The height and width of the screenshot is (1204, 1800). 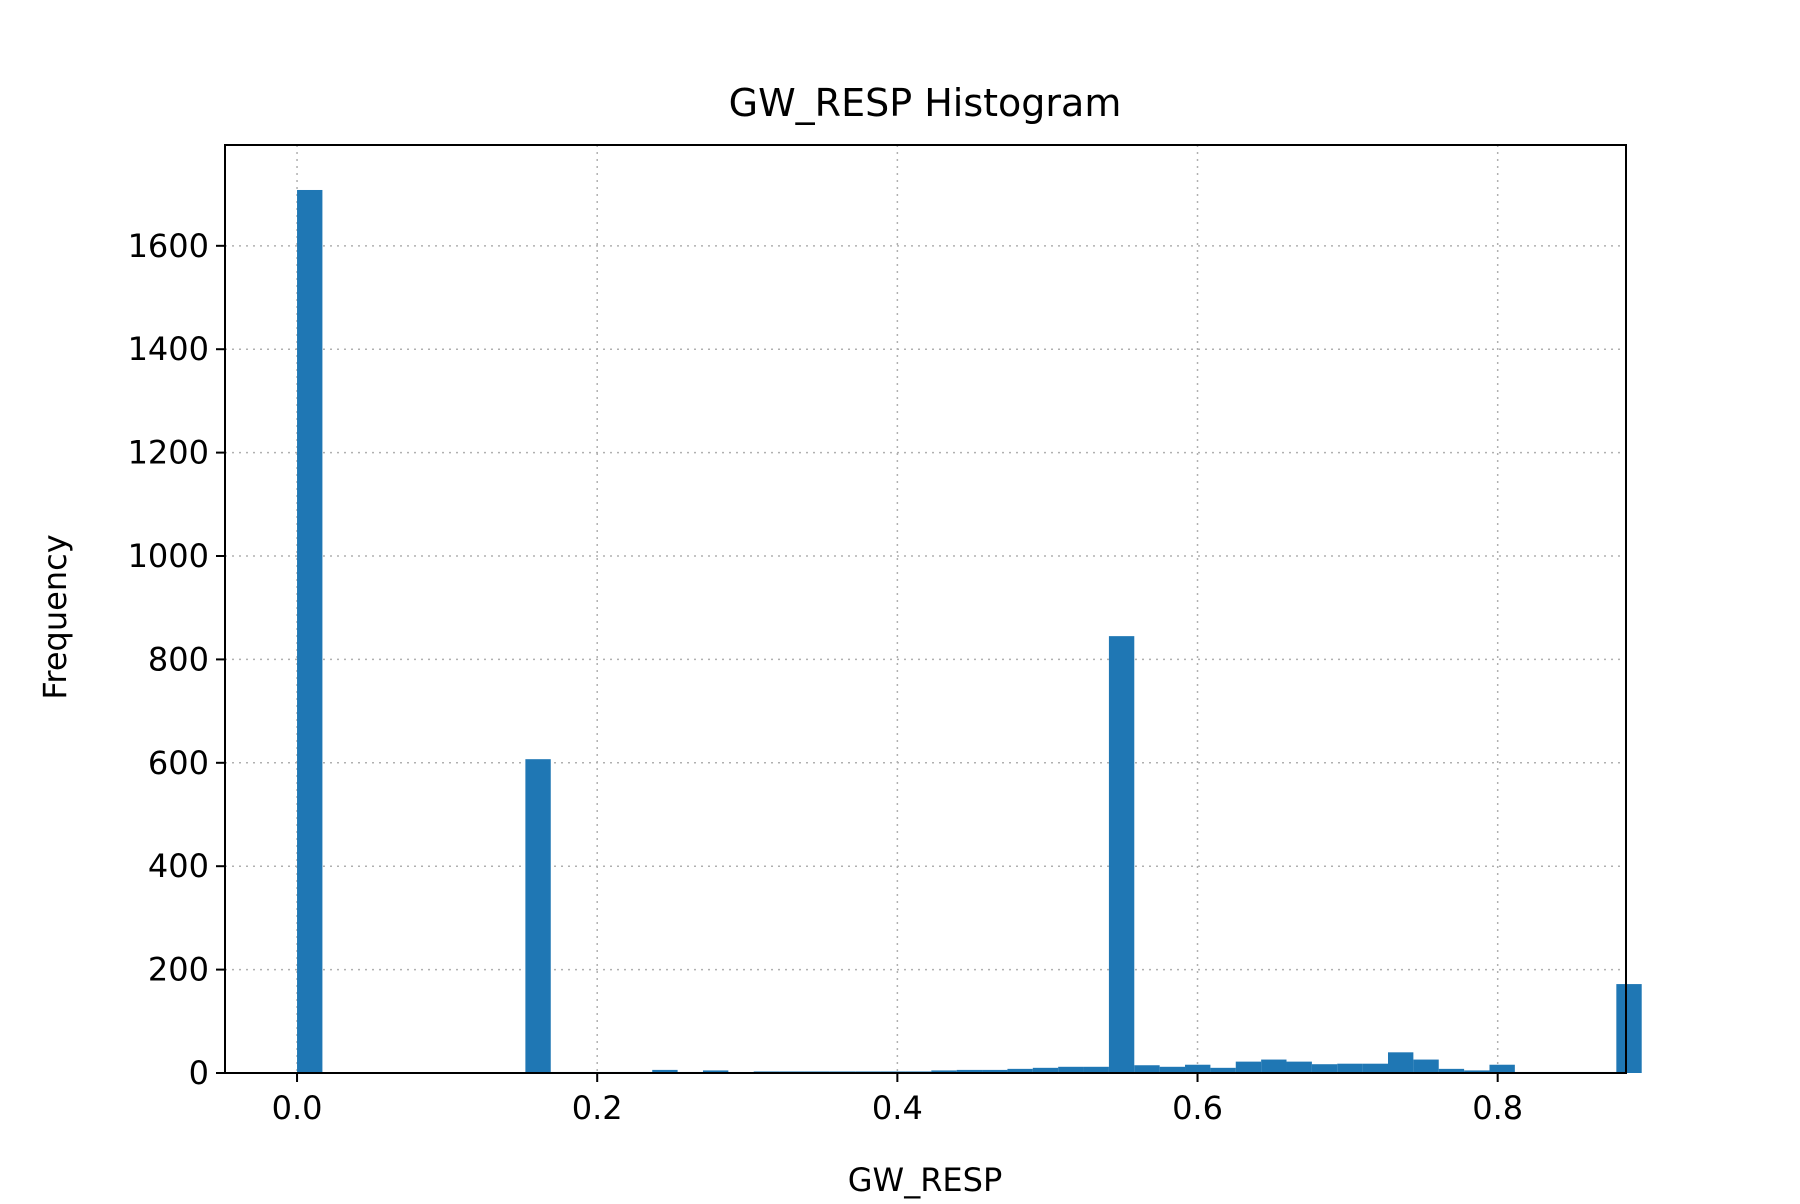 What do you see at coordinates (168, 556) in the screenshot?
I see `y-tick-label: 1000` at bounding box center [168, 556].